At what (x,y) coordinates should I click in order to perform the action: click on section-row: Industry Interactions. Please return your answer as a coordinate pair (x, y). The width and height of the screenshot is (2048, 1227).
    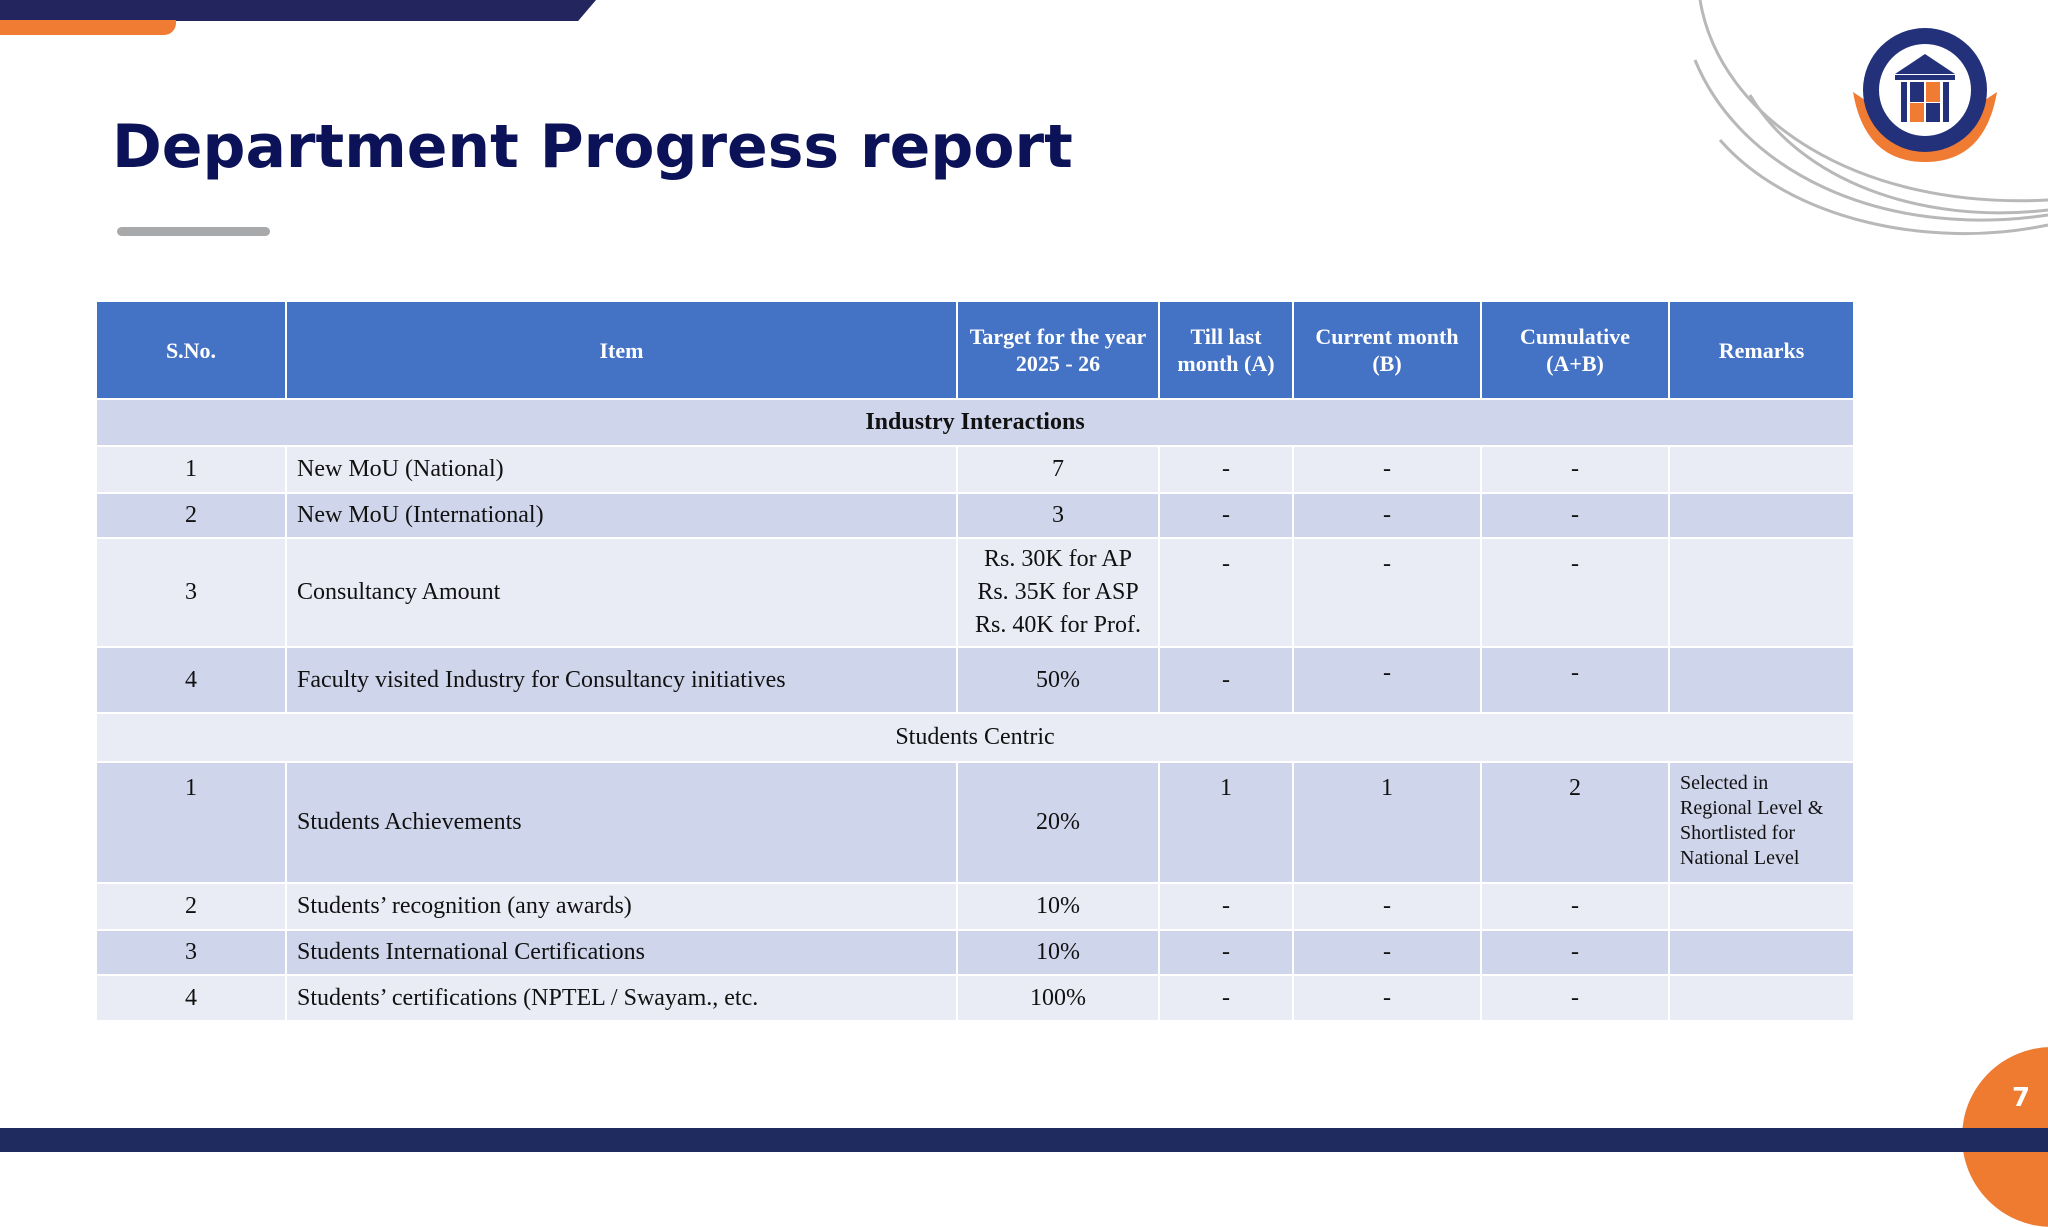
    Looking at the image, I should click on (975, 422).